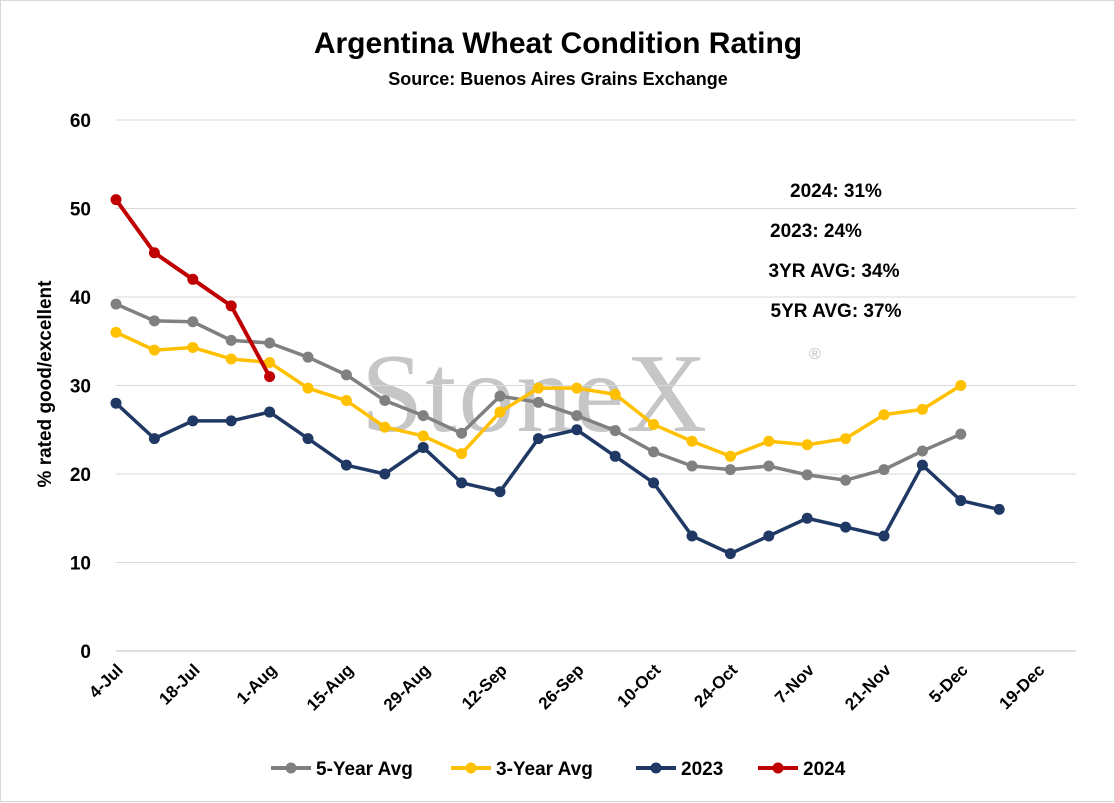 Image resolution: width=1115 pixels, height=803 pixels. I want to click on x-tick-label: 29-Aug, so click(407, 687).